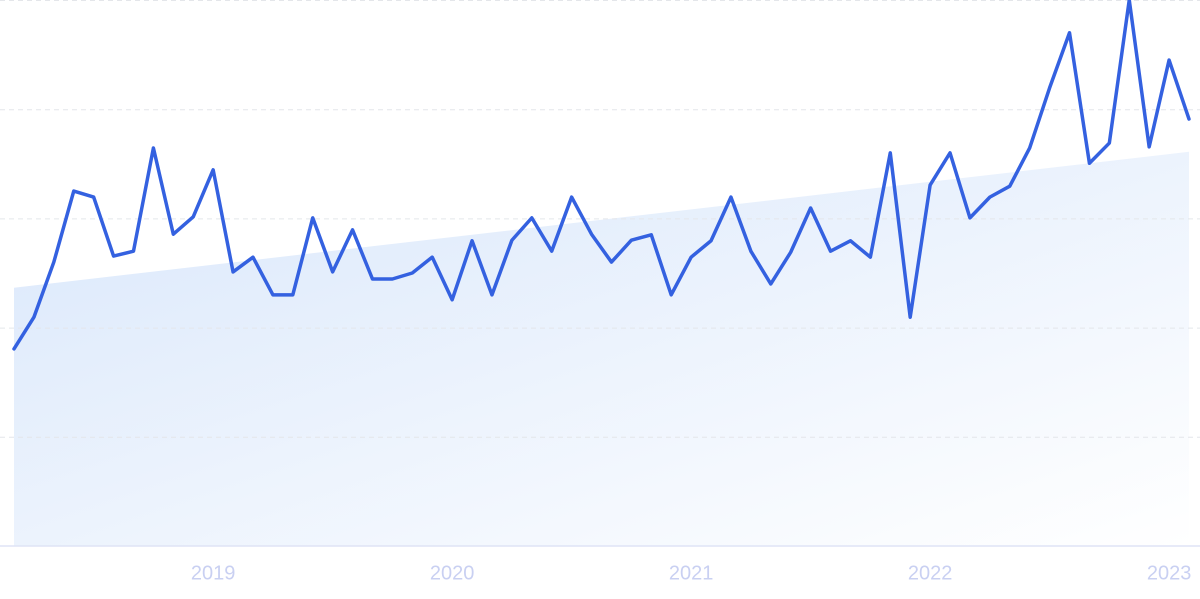 This screenshot has width=1200, height=599. I want to click on x-tick-label: 2021, so click(691, 573).